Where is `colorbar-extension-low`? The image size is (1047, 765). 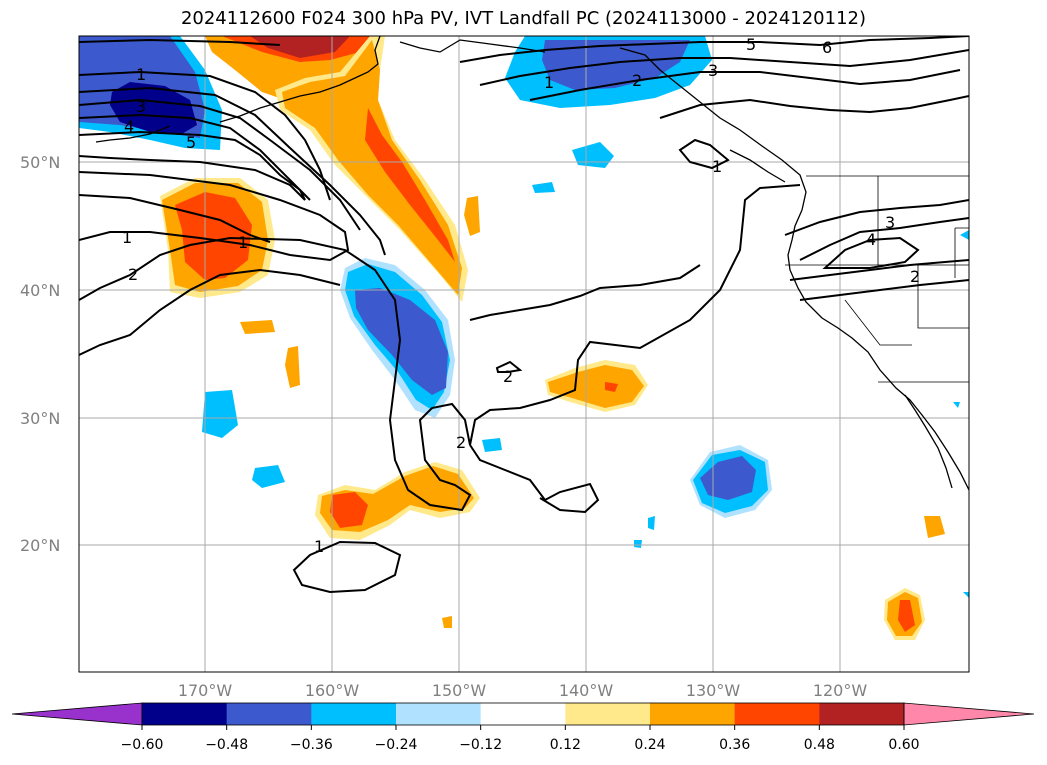 colorbar-extension-low is located at coordinates (77, 714).